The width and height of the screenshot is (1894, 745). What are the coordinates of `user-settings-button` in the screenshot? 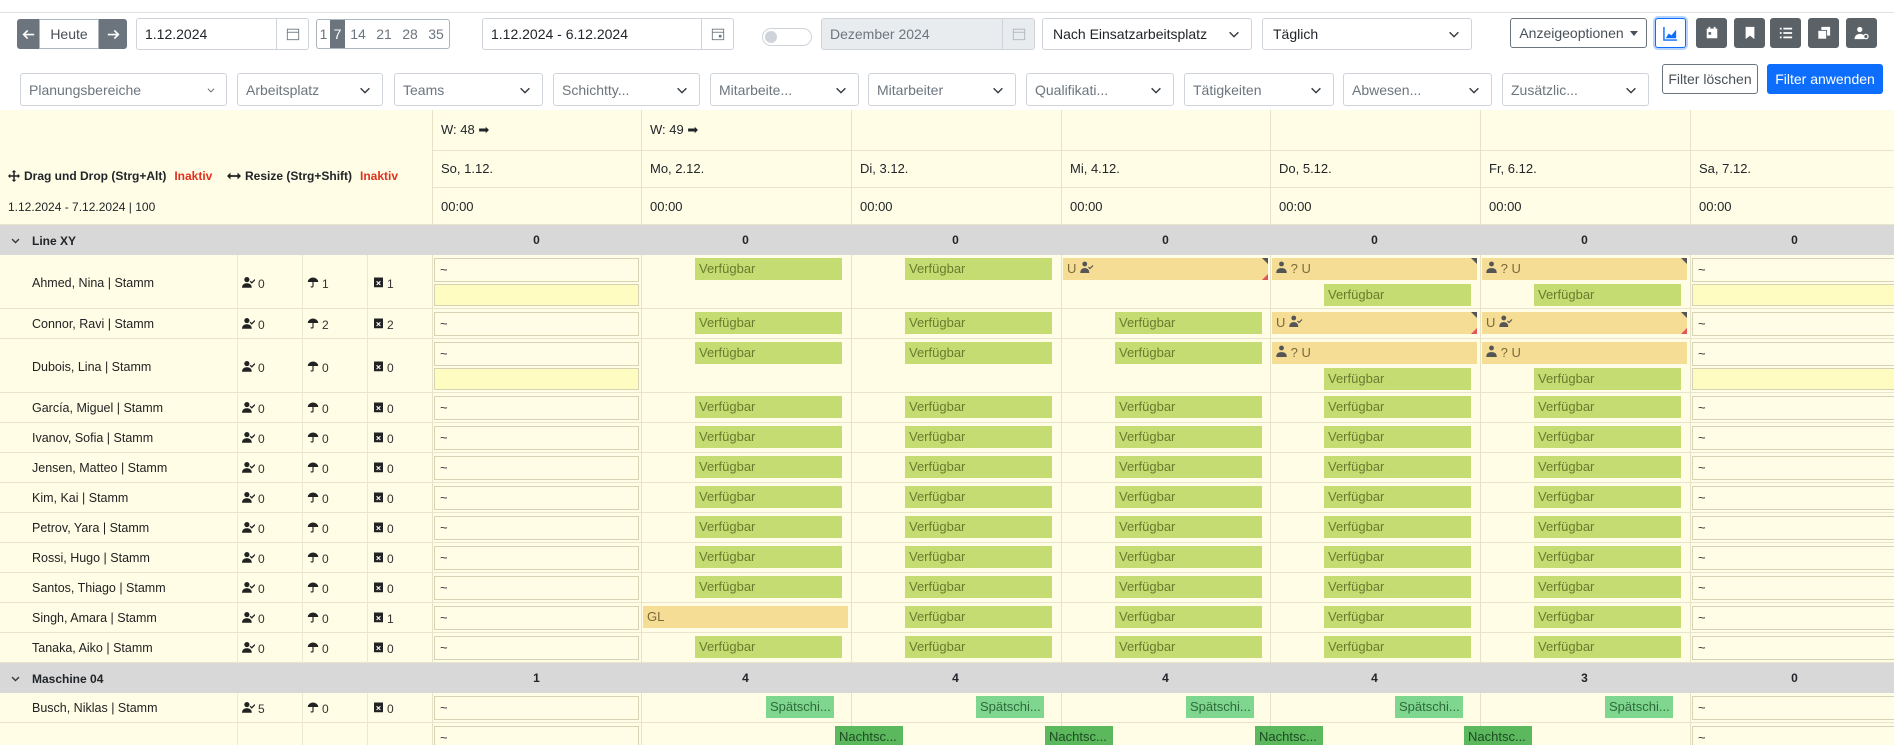 It's located at (1861, 33).